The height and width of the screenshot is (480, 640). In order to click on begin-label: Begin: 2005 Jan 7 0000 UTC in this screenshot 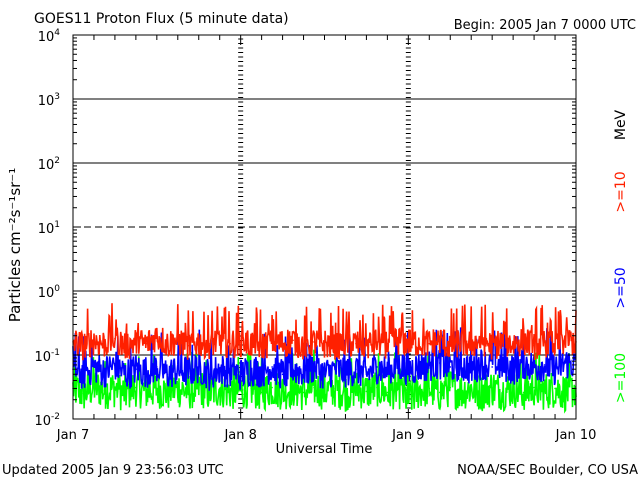, I will do `click(545, 25)`.